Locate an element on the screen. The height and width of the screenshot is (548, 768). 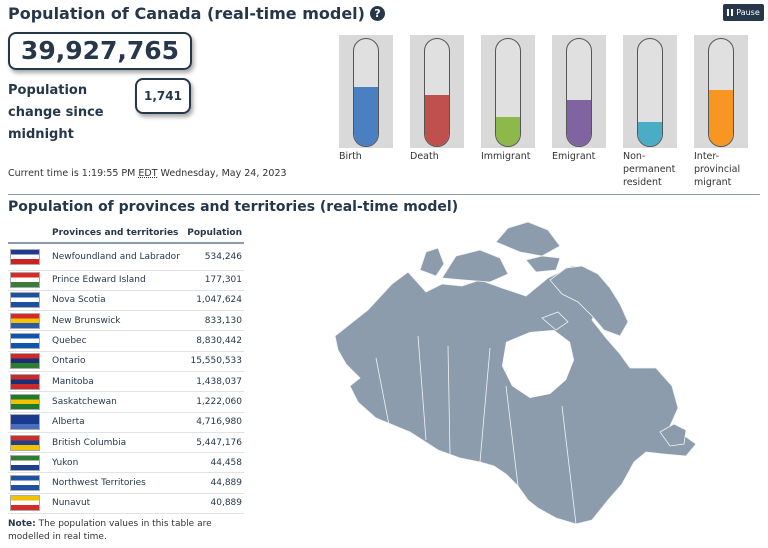
province-column-header: Provinces and territories is located at coordinates (117, 234).